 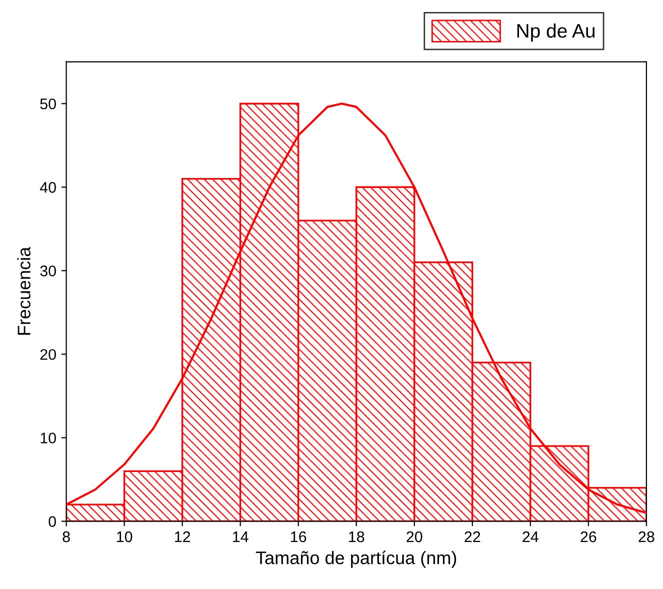 What do you see at coordinates (530, 536) in the screenshot?
I see `x-tick-label: 24` at bounding box center [530, 536].